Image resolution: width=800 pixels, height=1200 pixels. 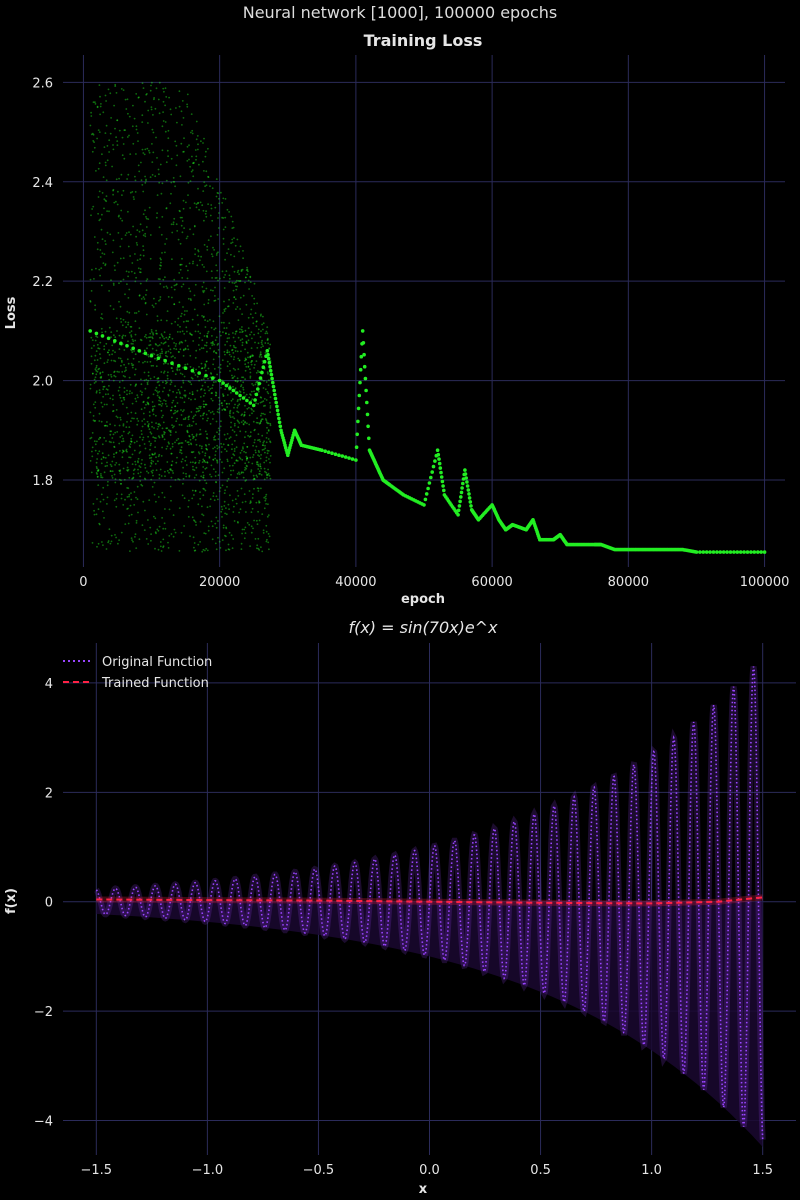 I want to click on loss-ytick-label: 1.8, so click(x=42, y=481).